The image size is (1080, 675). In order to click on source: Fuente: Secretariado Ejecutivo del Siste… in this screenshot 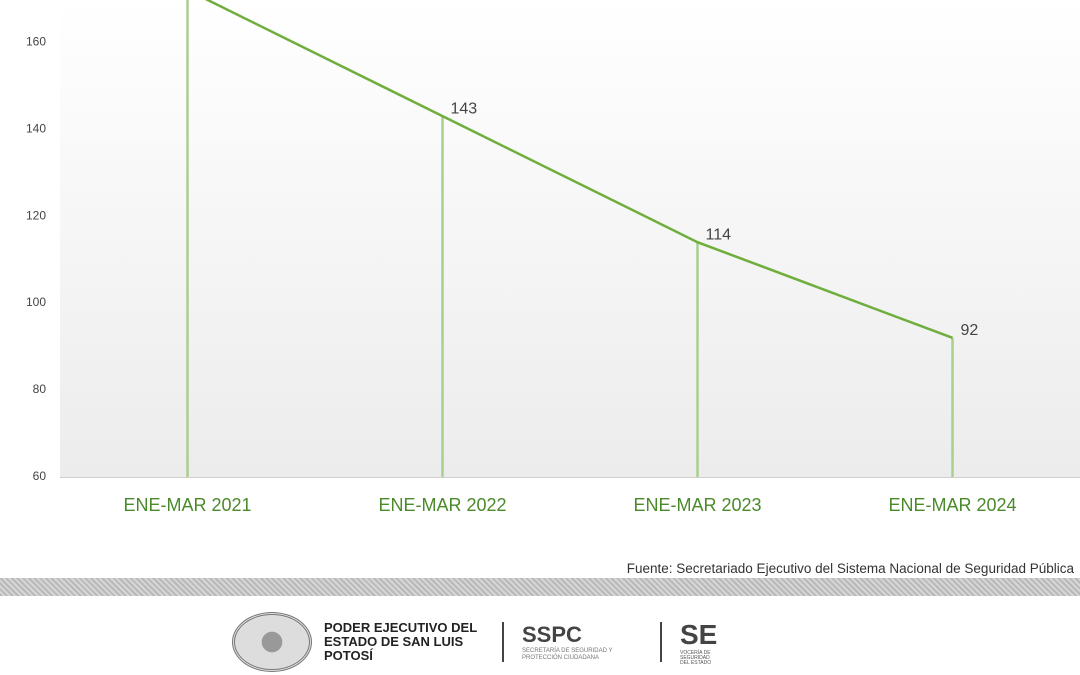, I will do `click(850, 568)`.